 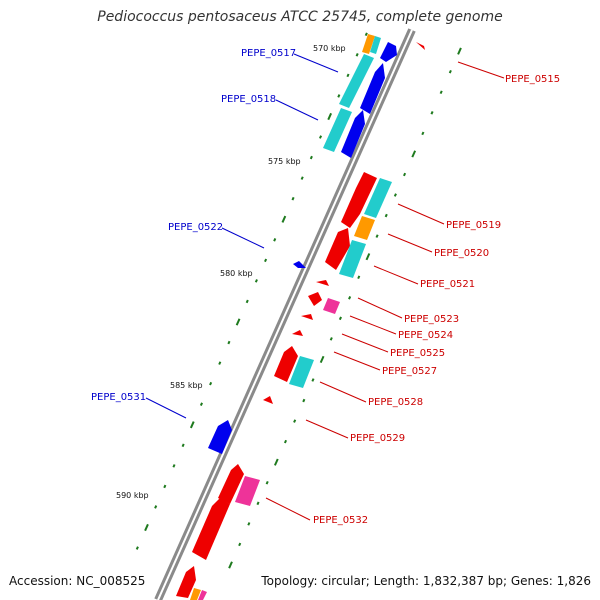 I want to click on gene-label: PEPE_0529, so click(x=377, y=438).